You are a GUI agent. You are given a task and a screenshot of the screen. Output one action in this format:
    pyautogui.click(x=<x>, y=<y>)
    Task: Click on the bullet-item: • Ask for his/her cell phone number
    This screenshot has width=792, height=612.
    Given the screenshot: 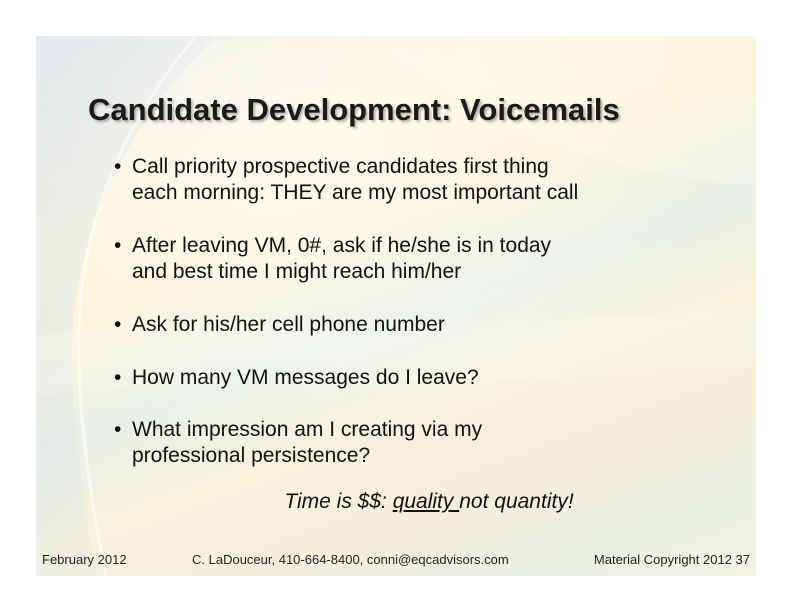 What is the action you would take?
    pyautogui.click(x=403, y=325)
    